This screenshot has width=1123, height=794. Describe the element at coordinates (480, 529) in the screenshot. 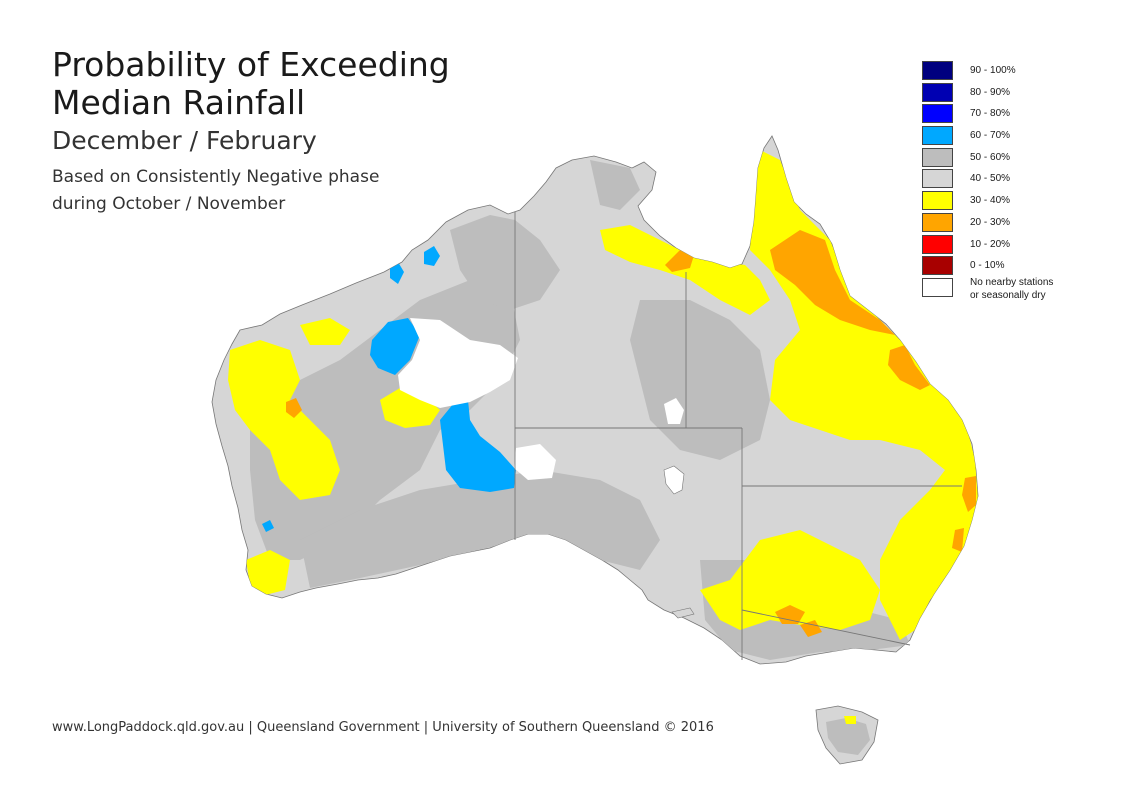

I see `zone-50-60-south` at that location.